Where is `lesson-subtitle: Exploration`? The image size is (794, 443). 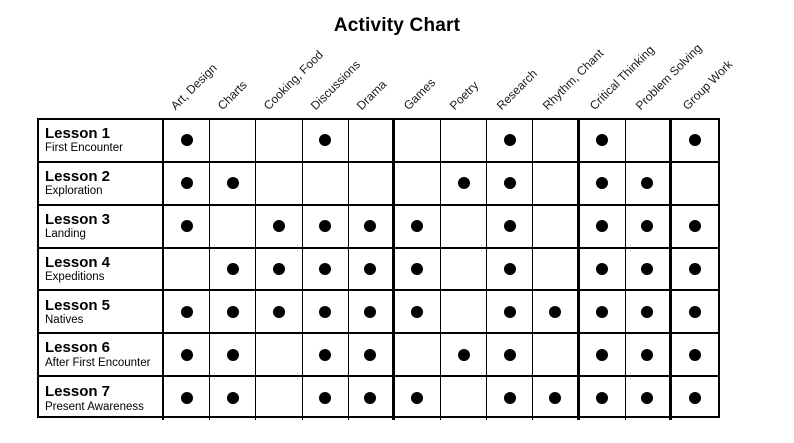 lesson-subtitle: Exploration is located at coordinates (74, 191).